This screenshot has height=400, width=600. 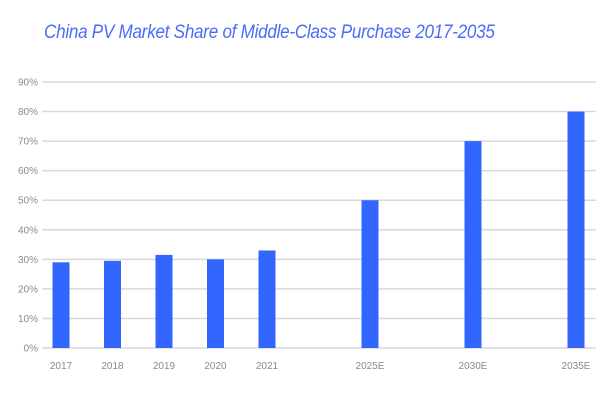 What do you see at coordinates (370, 366) in the screenshot?
I see `x-tick-label: 2025E` at bounding box center [370, 366].